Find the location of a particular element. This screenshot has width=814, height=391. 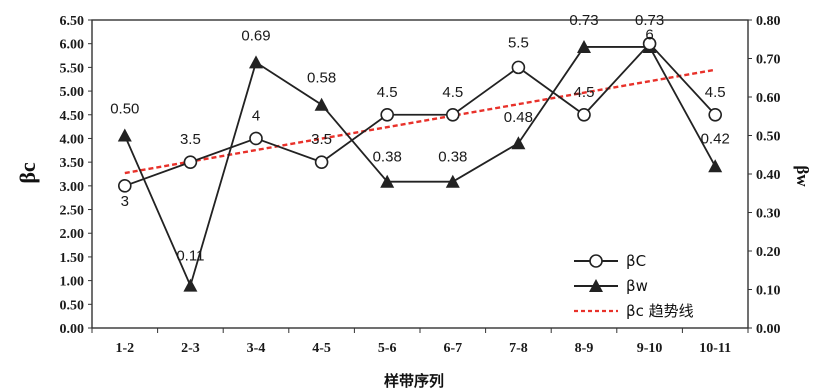

left-tick-label: 0.00 is located at coordinates (72, 329).